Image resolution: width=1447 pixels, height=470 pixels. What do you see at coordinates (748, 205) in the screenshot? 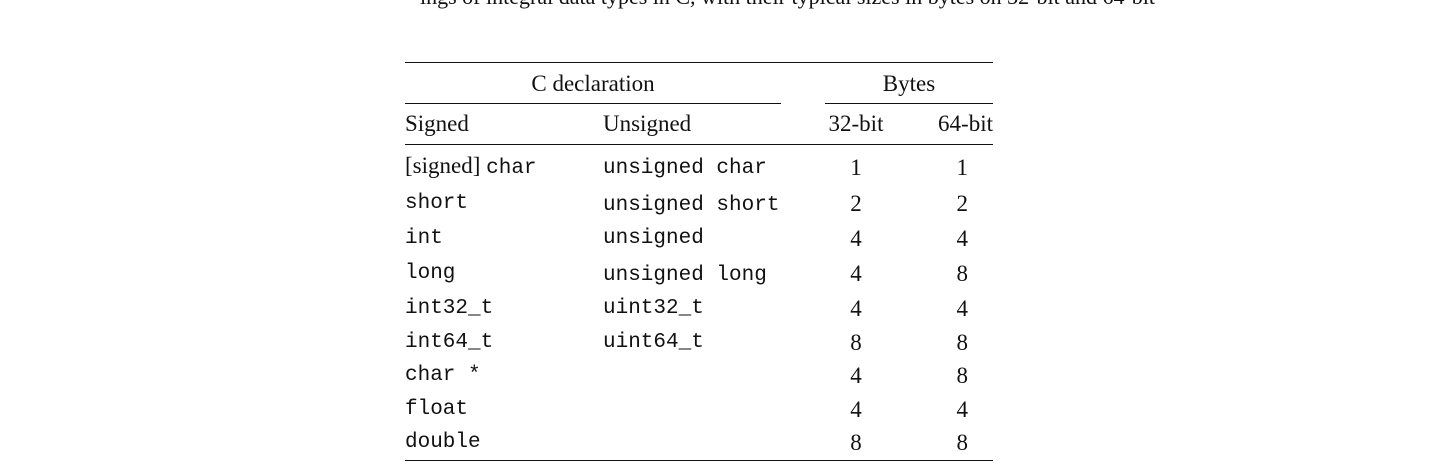
I see `unsigned-type: short` at bounding box center [748, 205].